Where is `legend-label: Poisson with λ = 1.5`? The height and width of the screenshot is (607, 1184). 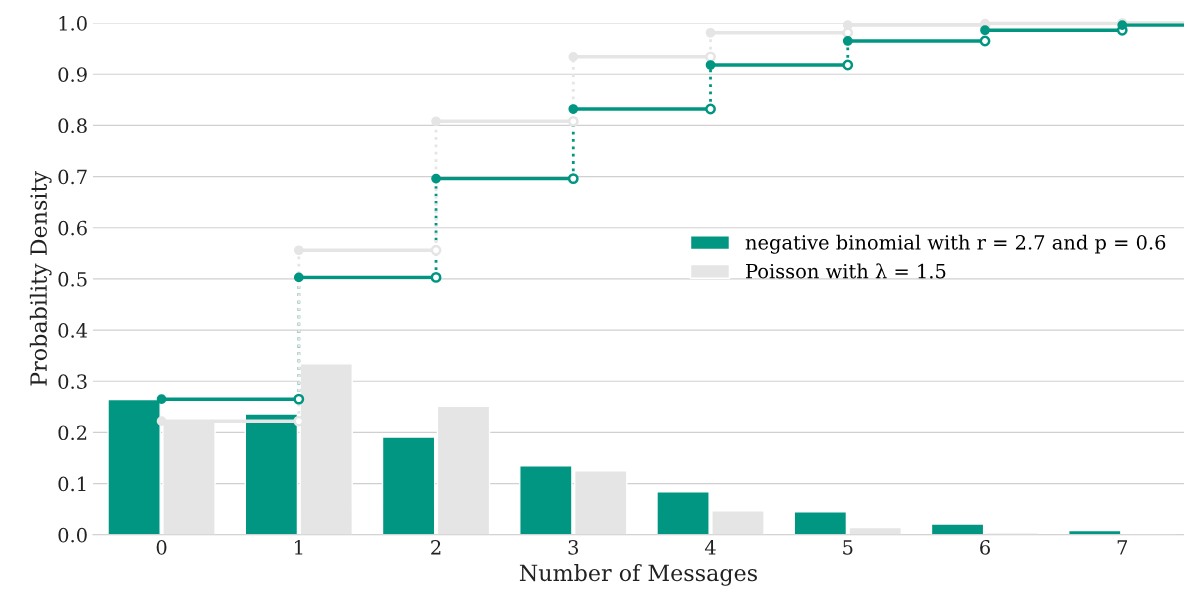 legend-label: Poisson with λ = 1.5 is located at coordinates (846, 271).